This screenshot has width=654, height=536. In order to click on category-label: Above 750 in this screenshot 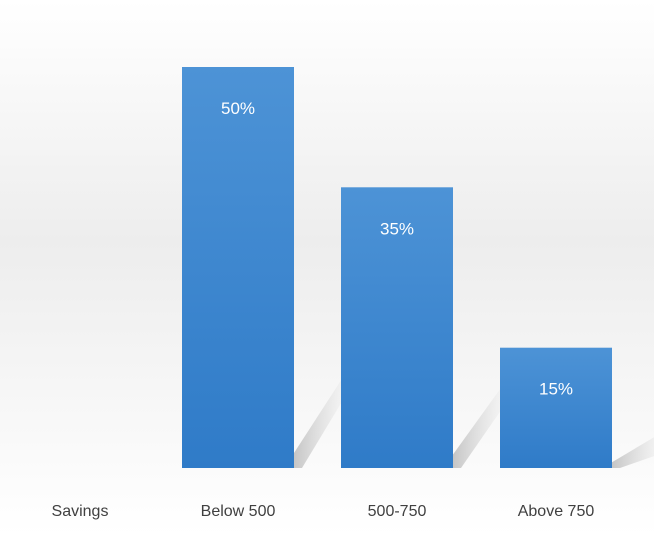, I will do `click(556, 511)`.